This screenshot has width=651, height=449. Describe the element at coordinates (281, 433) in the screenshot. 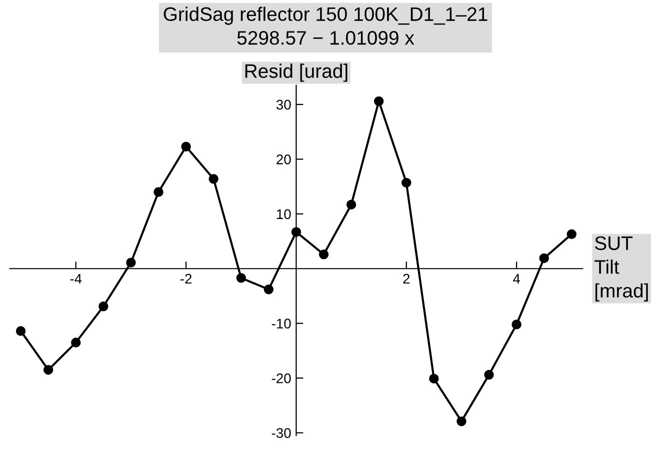

I see `y-tick-label: -30` at that location.